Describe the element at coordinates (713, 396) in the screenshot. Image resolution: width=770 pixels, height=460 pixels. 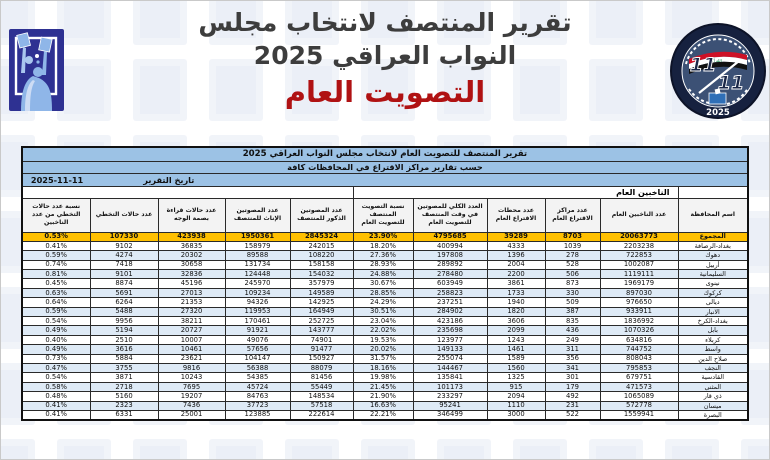
I see `governorate-cell: ذي قار` at that location.